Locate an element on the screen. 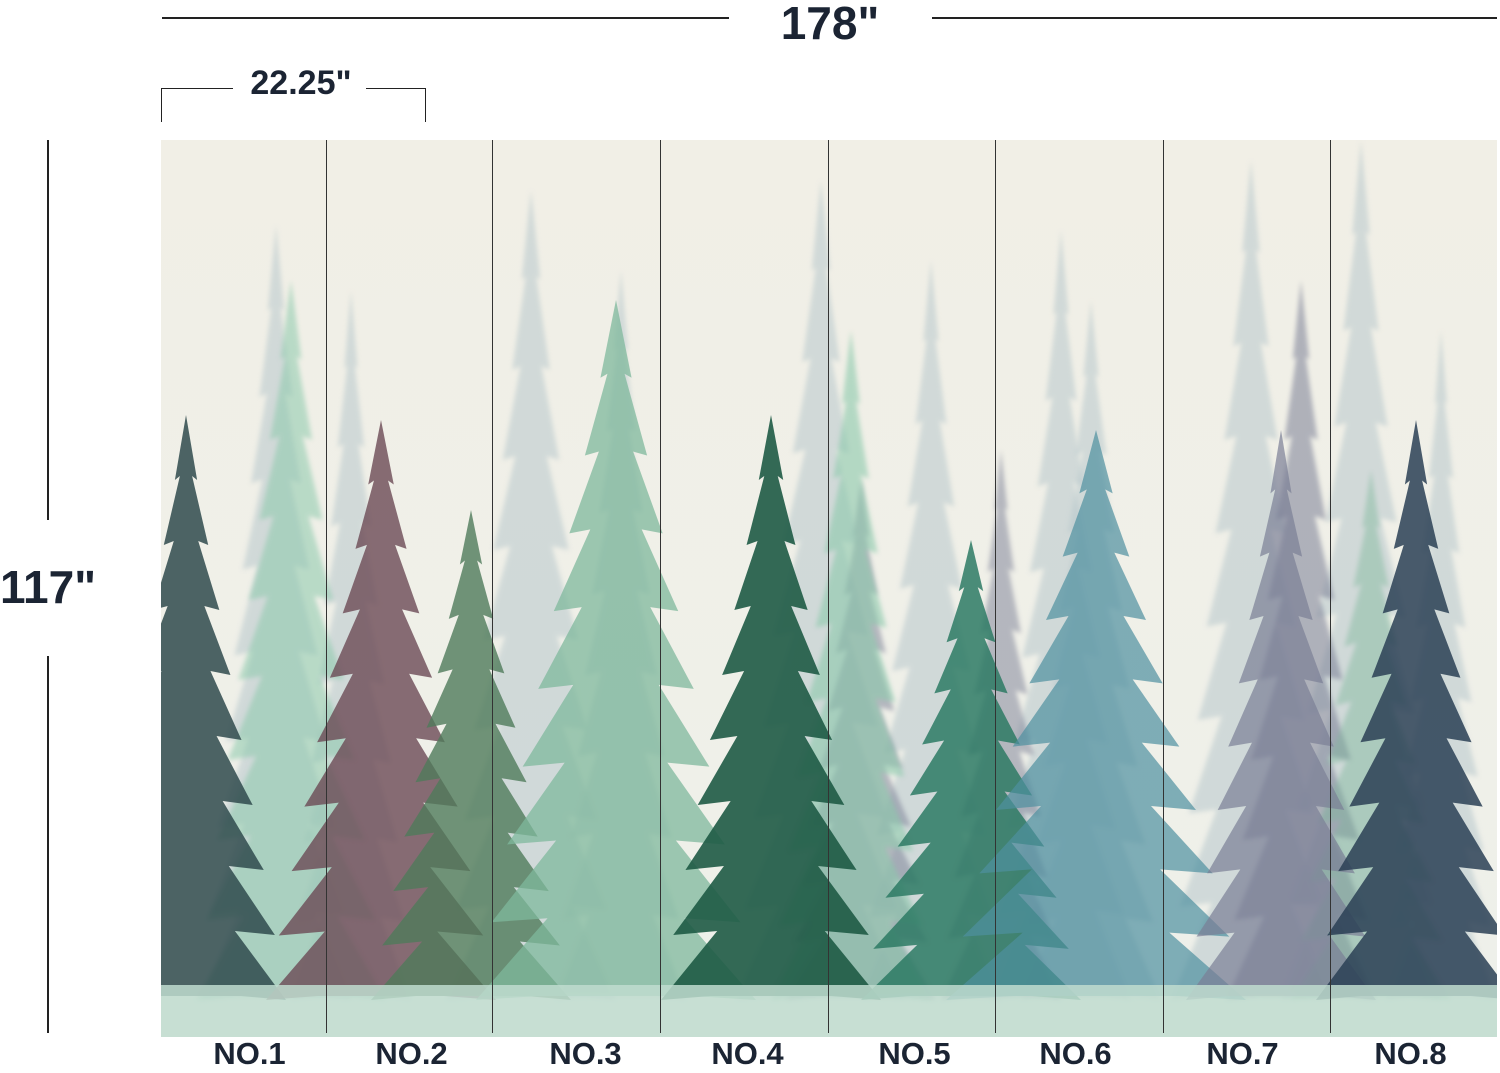 Image resolution: width=1500 pixels, height=1073 pixels. height-line-top is located at coordinates (48, 330).